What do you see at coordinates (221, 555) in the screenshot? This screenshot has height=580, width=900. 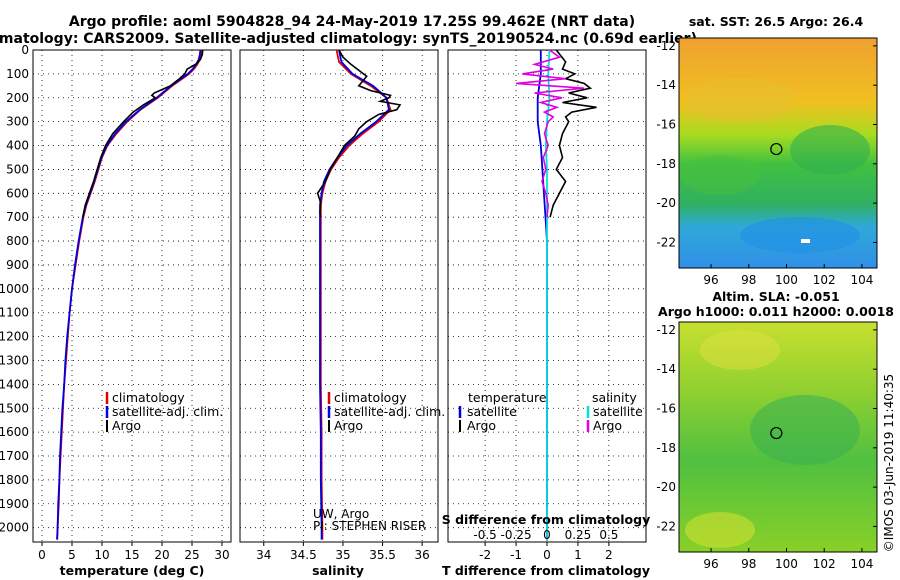 I see `x-tick-label: 30` at bounding box center [221, 555].